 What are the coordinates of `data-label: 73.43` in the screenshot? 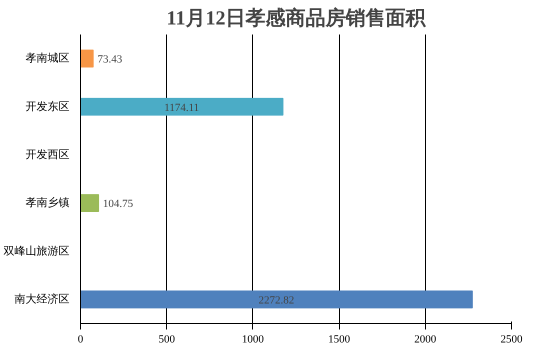 It's located at (110, 60).